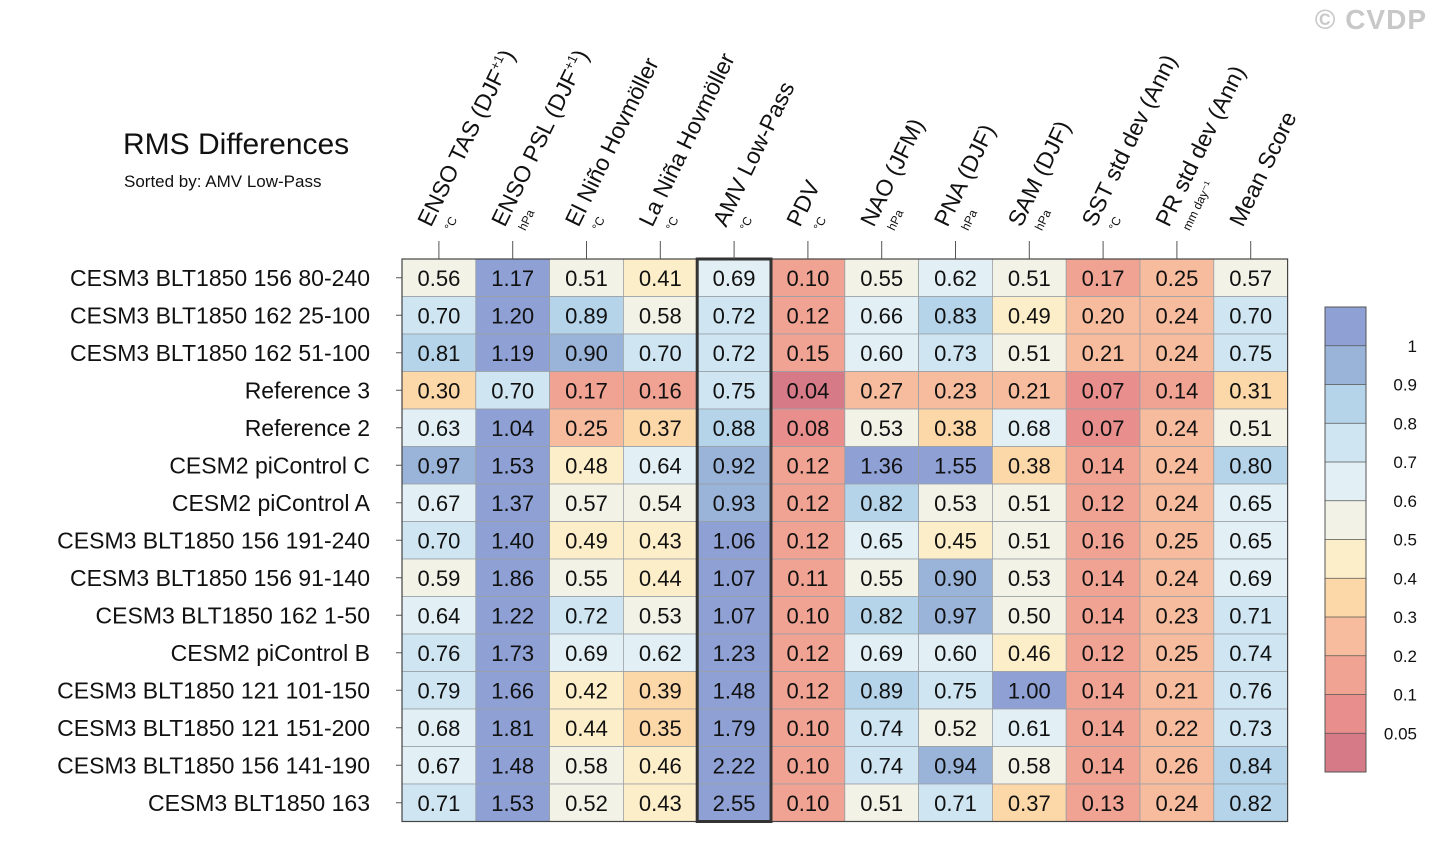  What do you see at coordinates (1029, 765) in the screenshot?
I see `cell-value: 0.58` at bounding box center [1029, 765].